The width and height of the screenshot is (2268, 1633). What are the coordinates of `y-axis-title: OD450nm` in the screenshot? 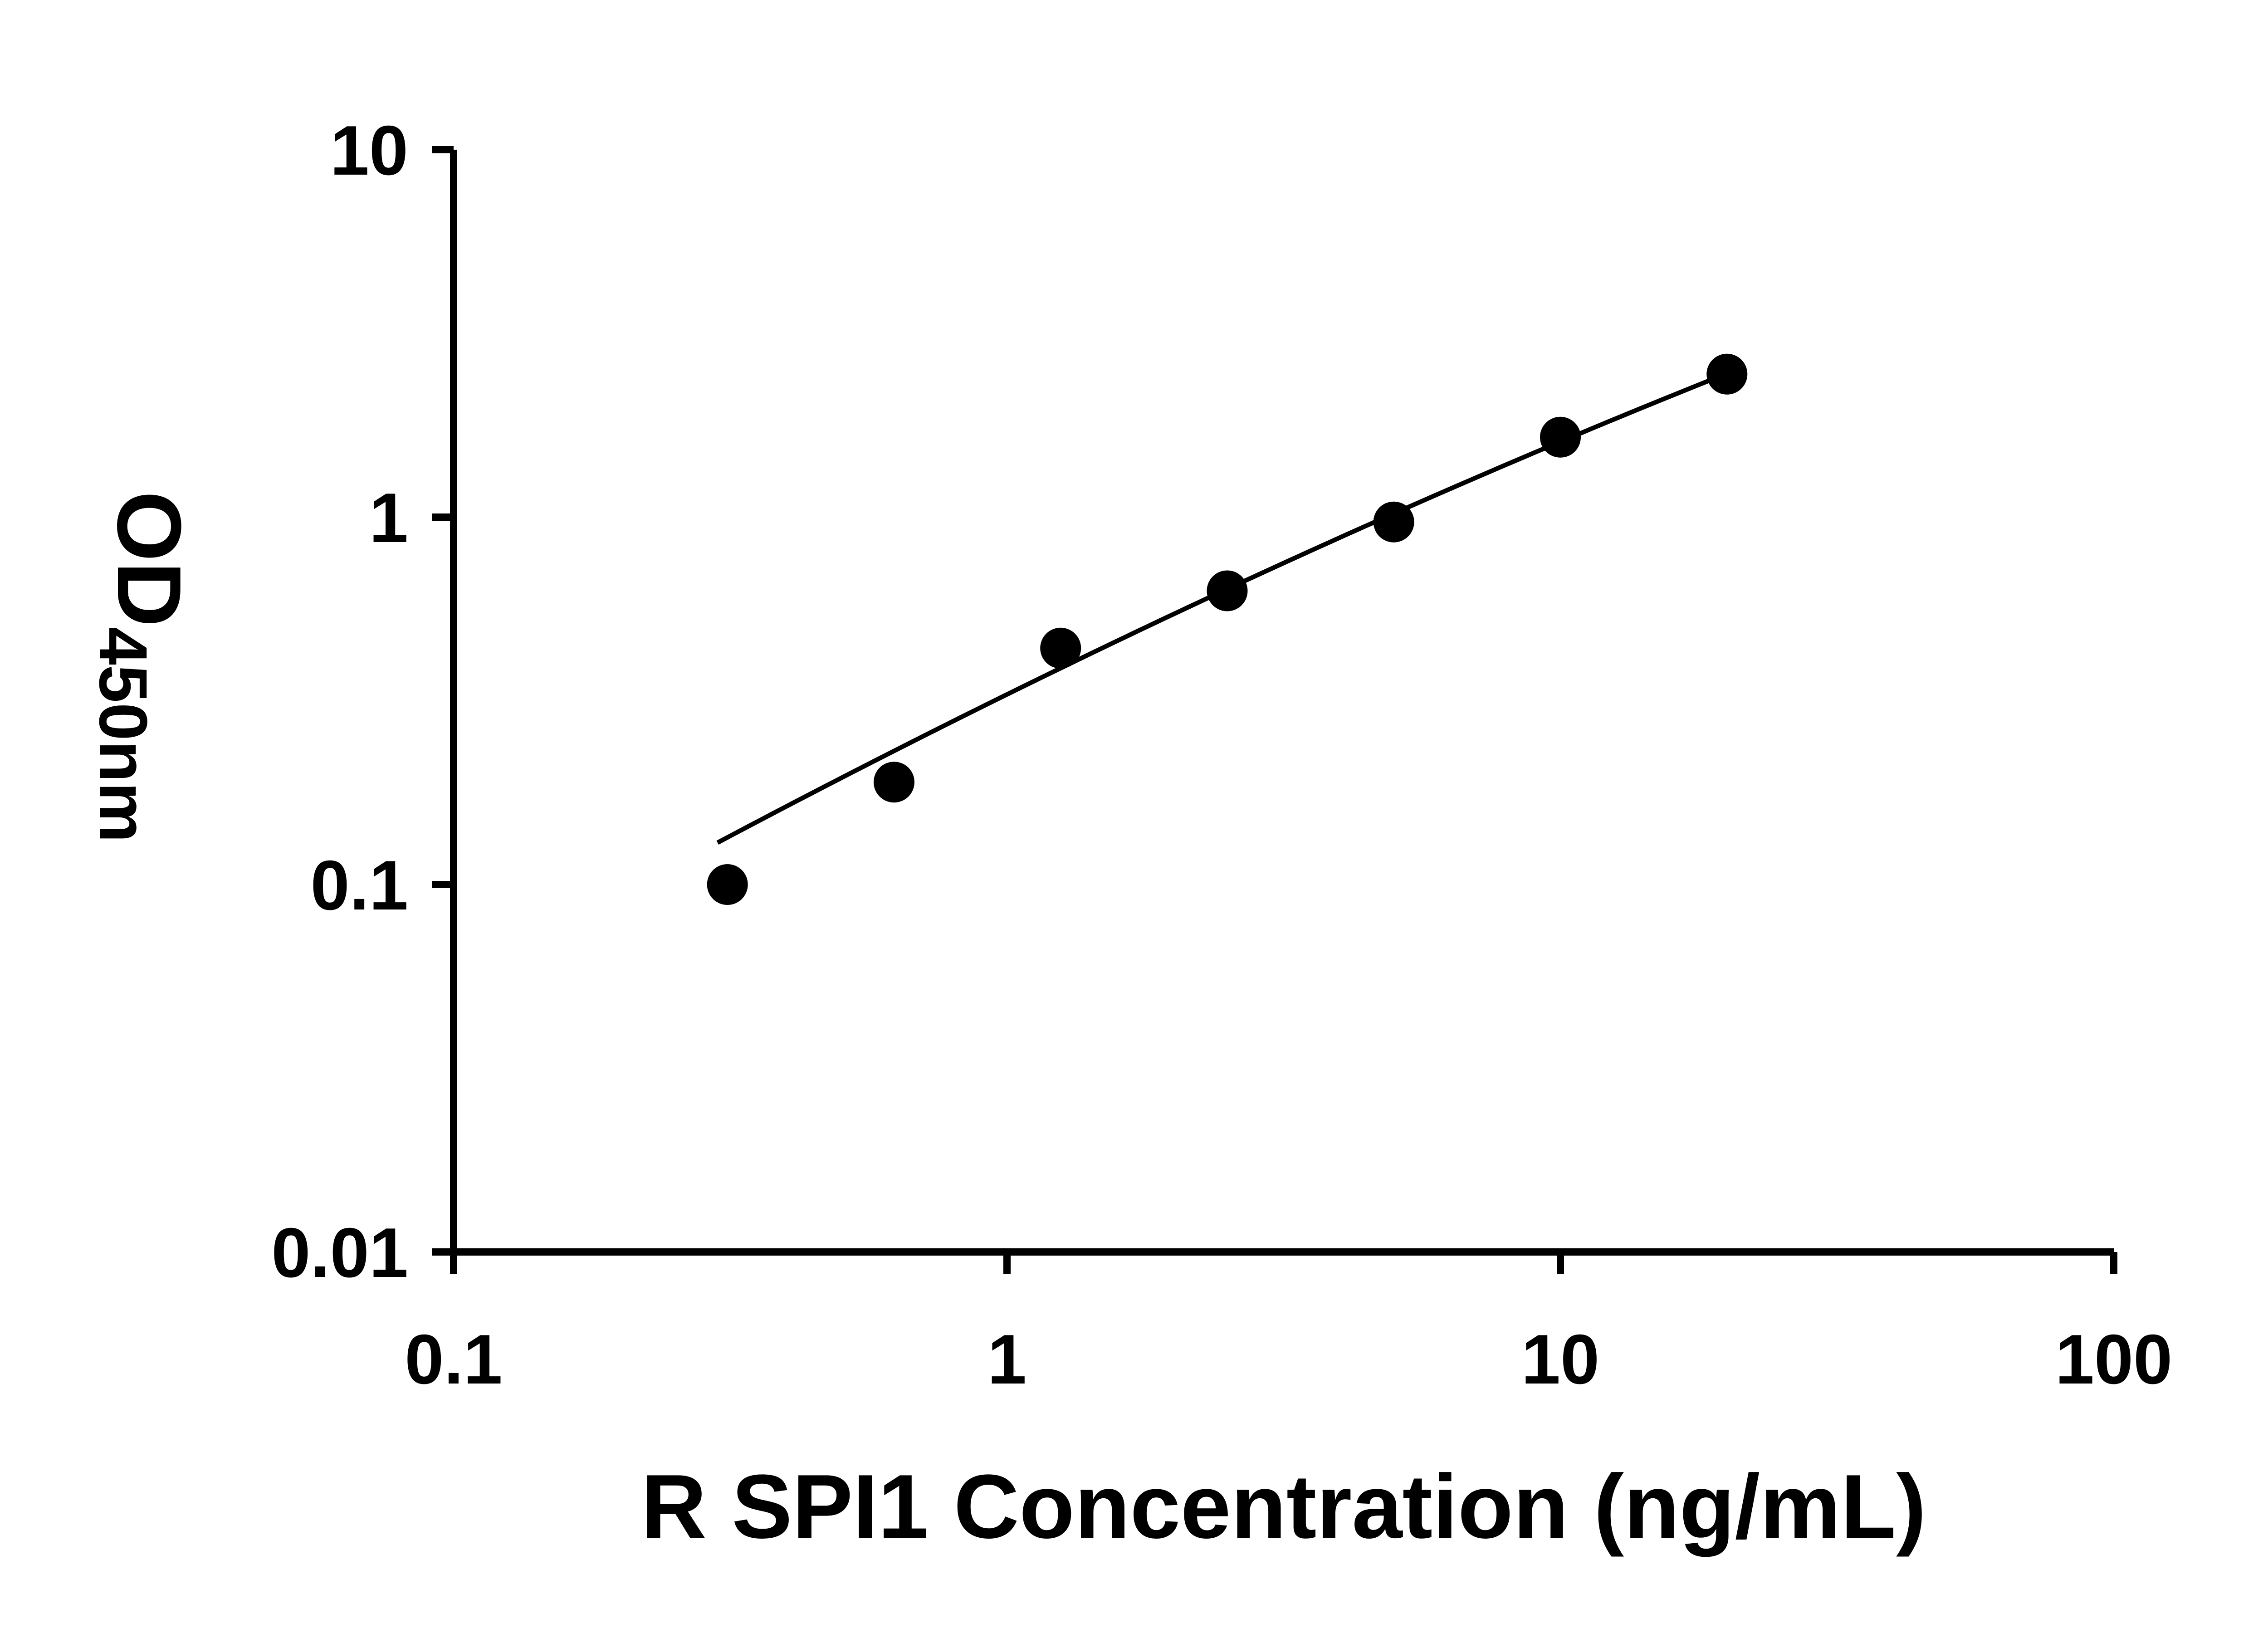 It's located at (143, 666).